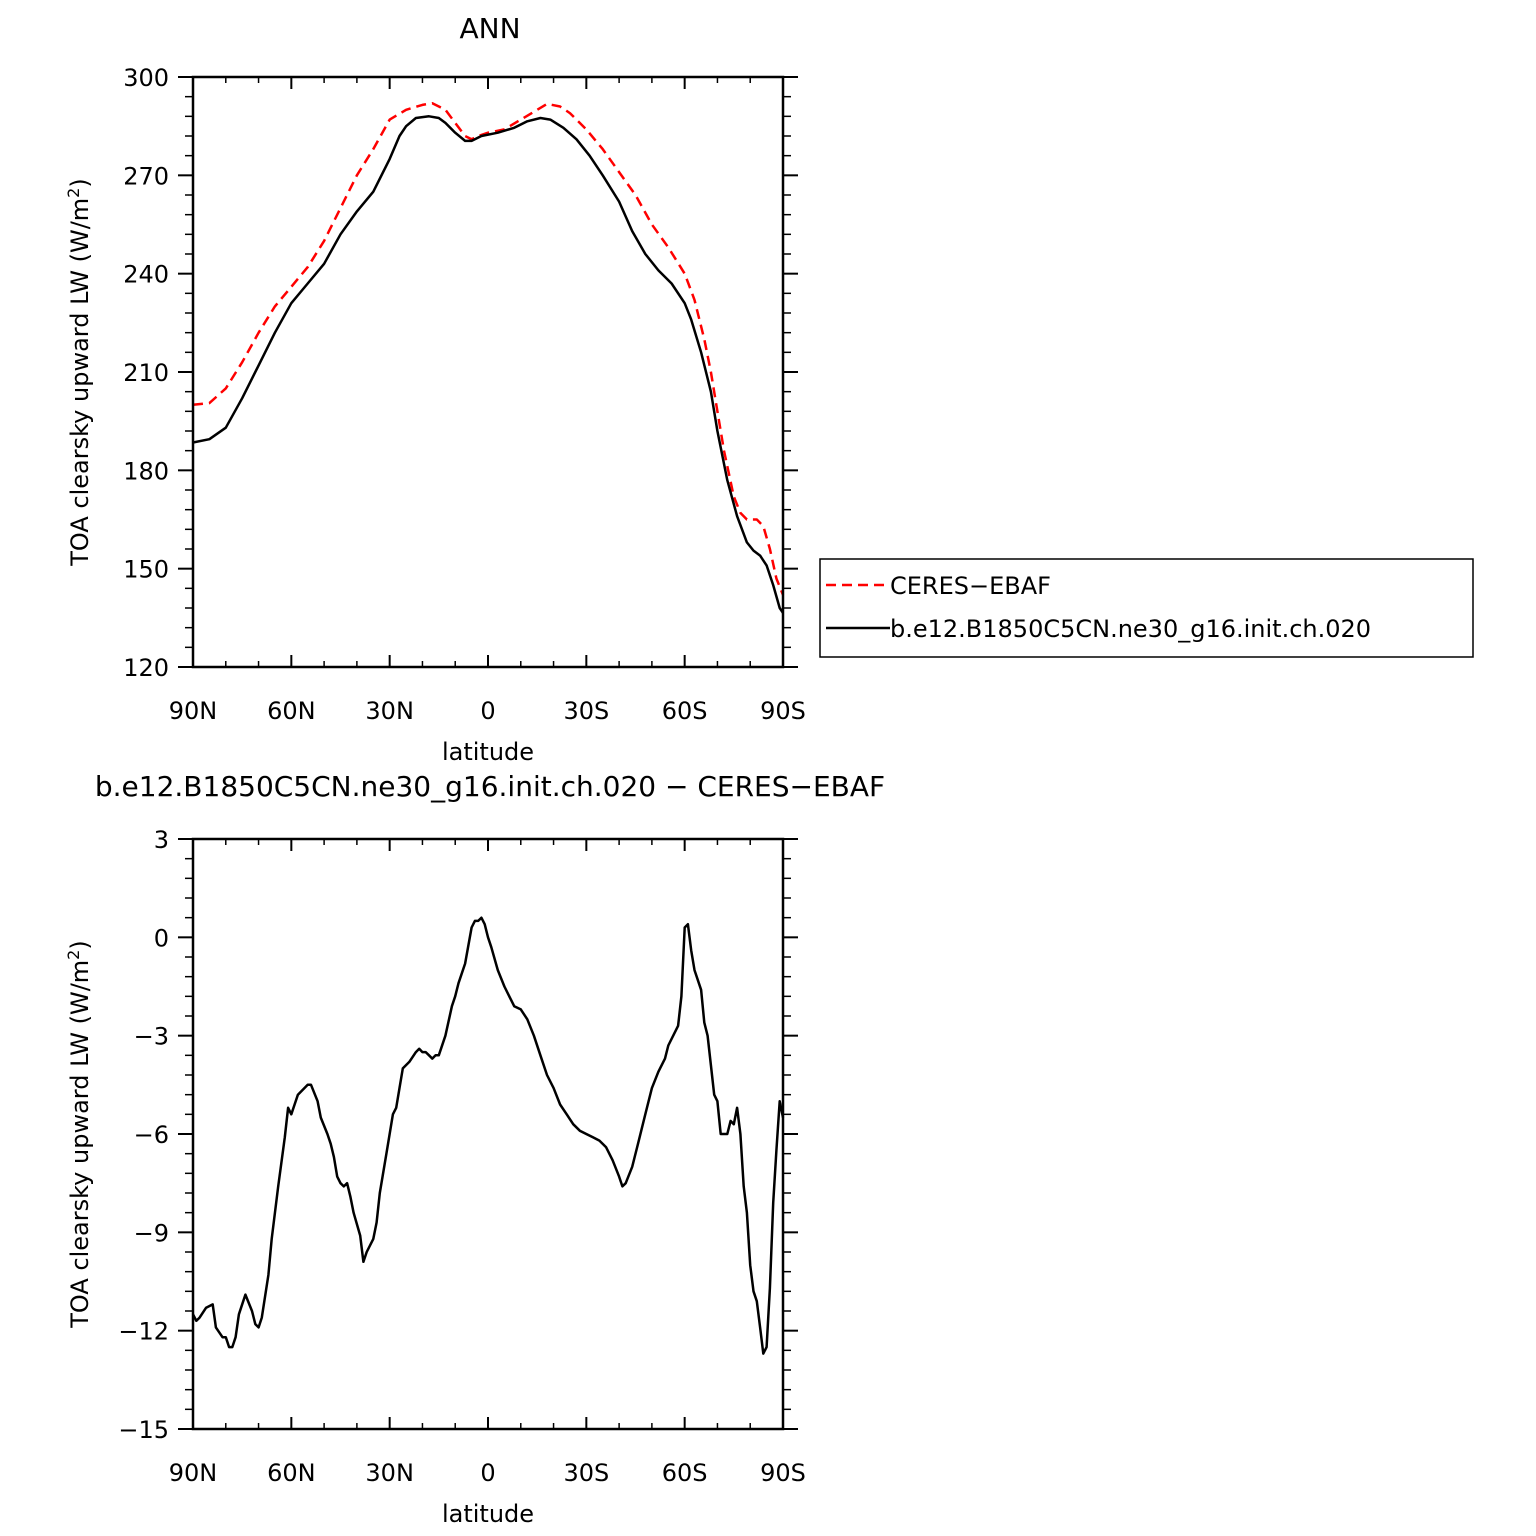  Describe the element at coordinates (389, 711) in the screenshot. I see `top-x-tick-label: 30N` at that location.